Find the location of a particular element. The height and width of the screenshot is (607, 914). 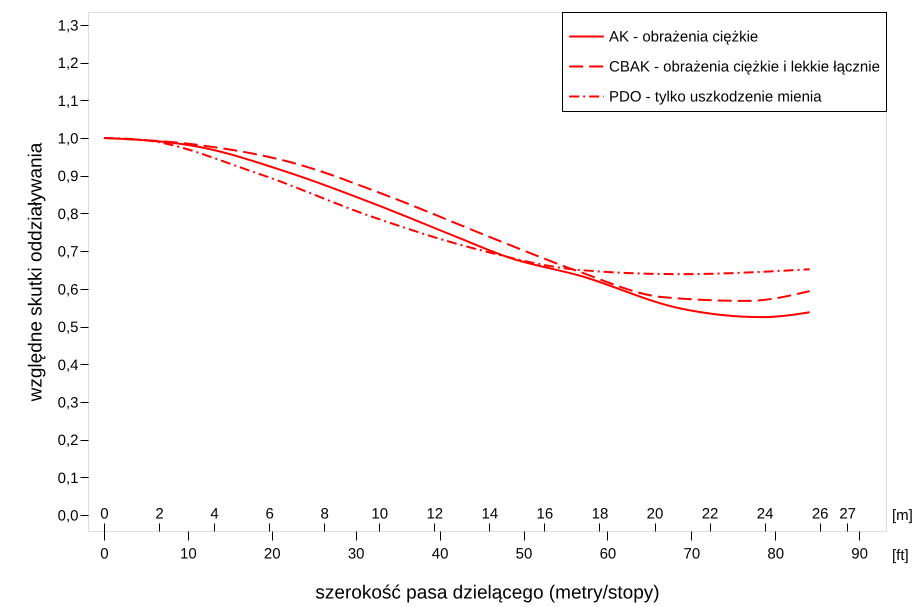

x2-tick-label: 8 is located at coordinates (324, 514).